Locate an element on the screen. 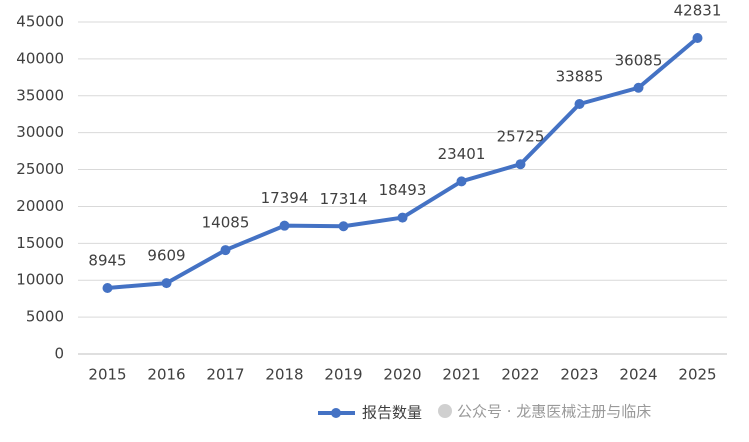 This screenshot has width=749, height=442. y-tick-label: 15000 is located at coordinates (40, 243).